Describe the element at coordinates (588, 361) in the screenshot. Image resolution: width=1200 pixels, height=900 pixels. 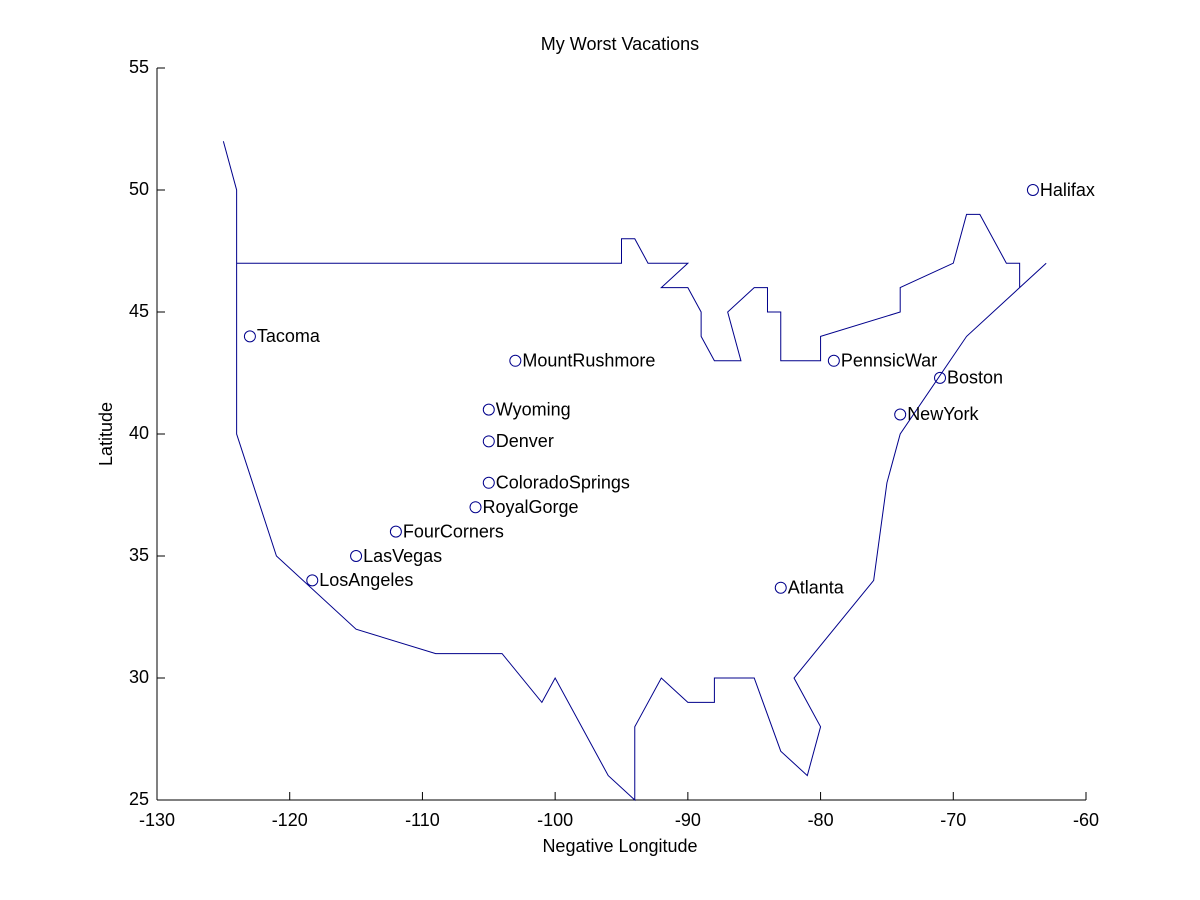
I see `point-label: MountRushmore` at that location.